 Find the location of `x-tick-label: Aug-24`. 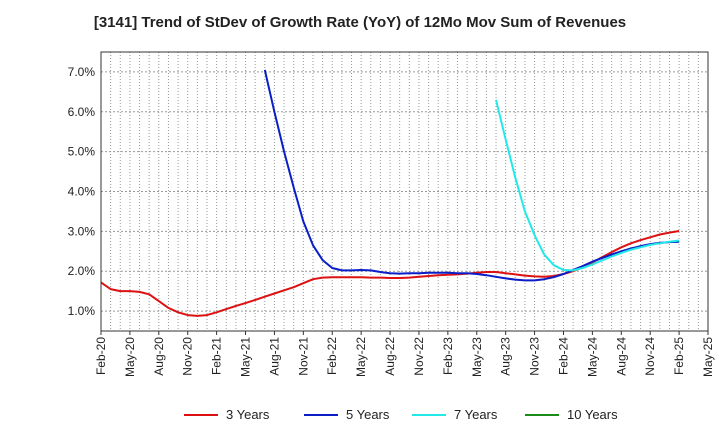

x-tick-label: Aug-24 is located at coordinates (621, 356).